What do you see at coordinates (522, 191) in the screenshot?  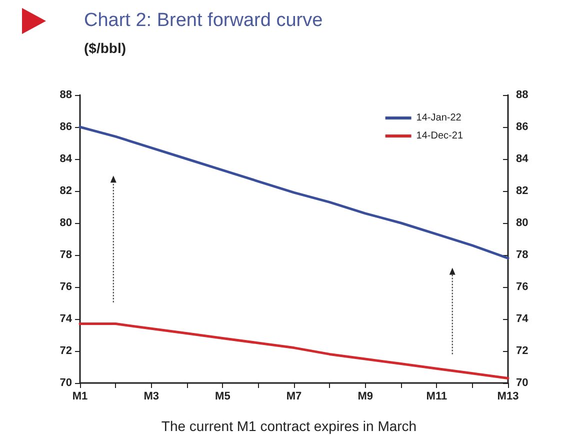 I see `y2-tick-label: 82` at bounding box center [522, 191].